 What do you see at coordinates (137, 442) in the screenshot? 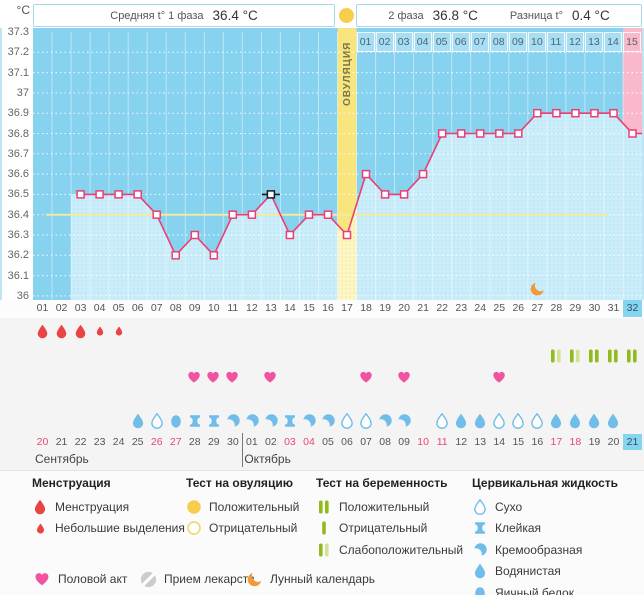
I see `calendar-date-cell-25: 25` at bounding box center [137, 442].